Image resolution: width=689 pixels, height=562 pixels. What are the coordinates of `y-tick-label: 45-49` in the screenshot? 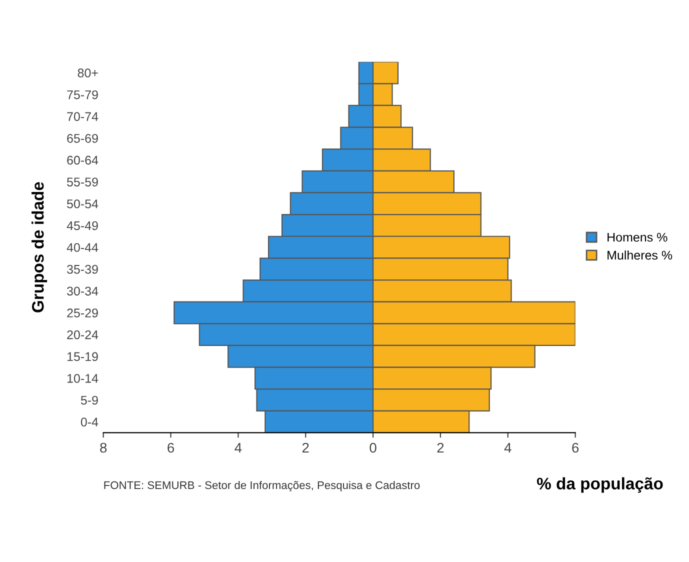 It's located at (82, 225).